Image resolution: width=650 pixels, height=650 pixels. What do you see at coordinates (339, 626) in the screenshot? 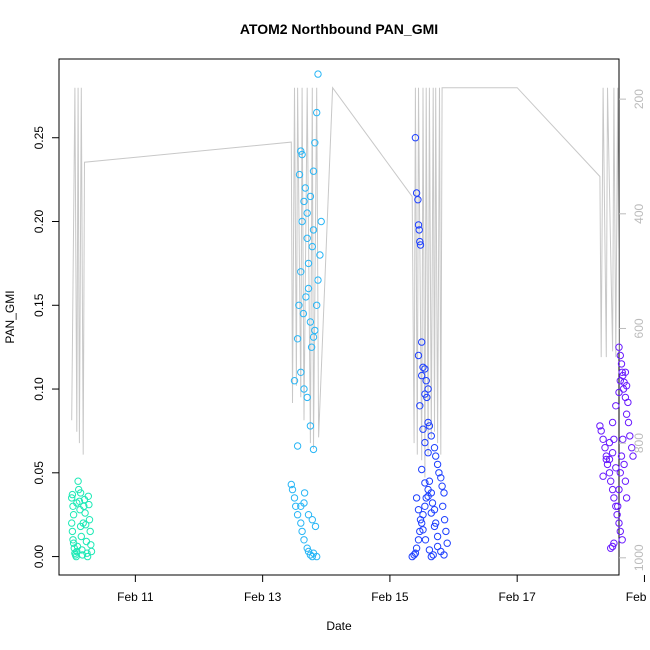
I see `x-axis-label: Date` at bounding box center [339, 626].